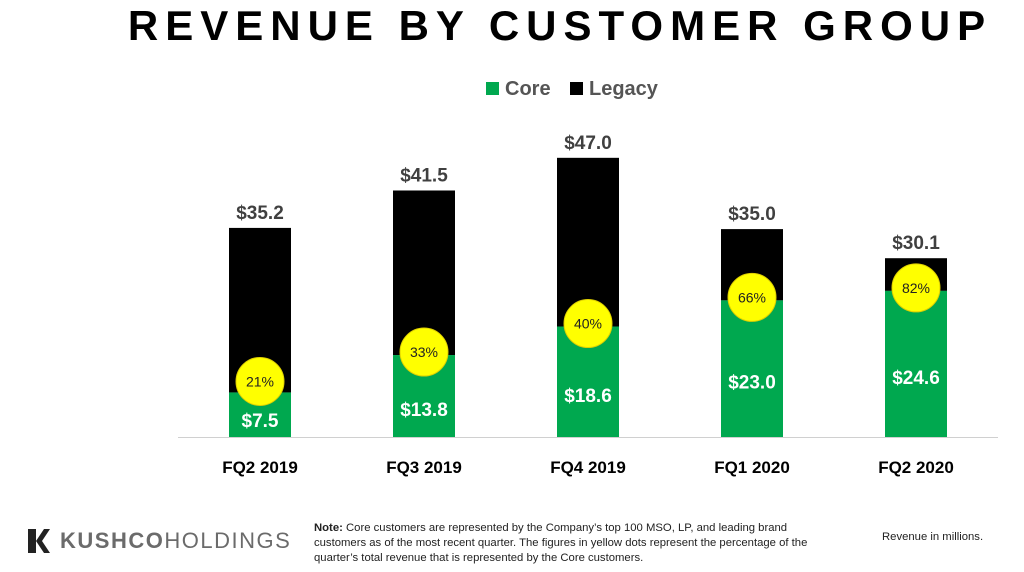 This screenshot has height=572, width=1024. I want to click on core-share-label: 82%, so click(916, 288).